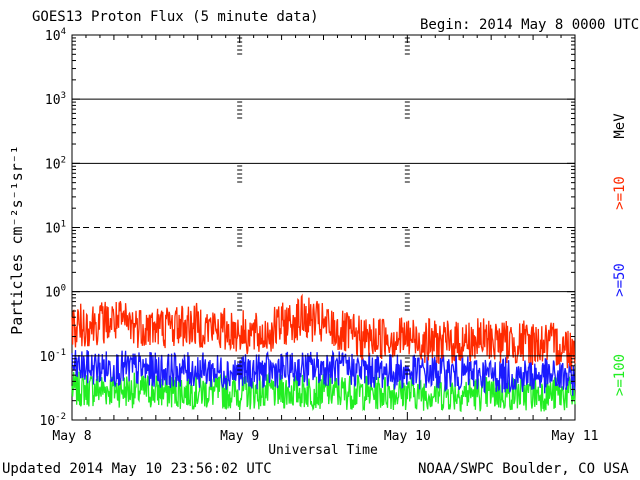  I want to click on y-axis-label: Particles cm⁻²s⁻¹sr⁻¹, so click(17, 240).